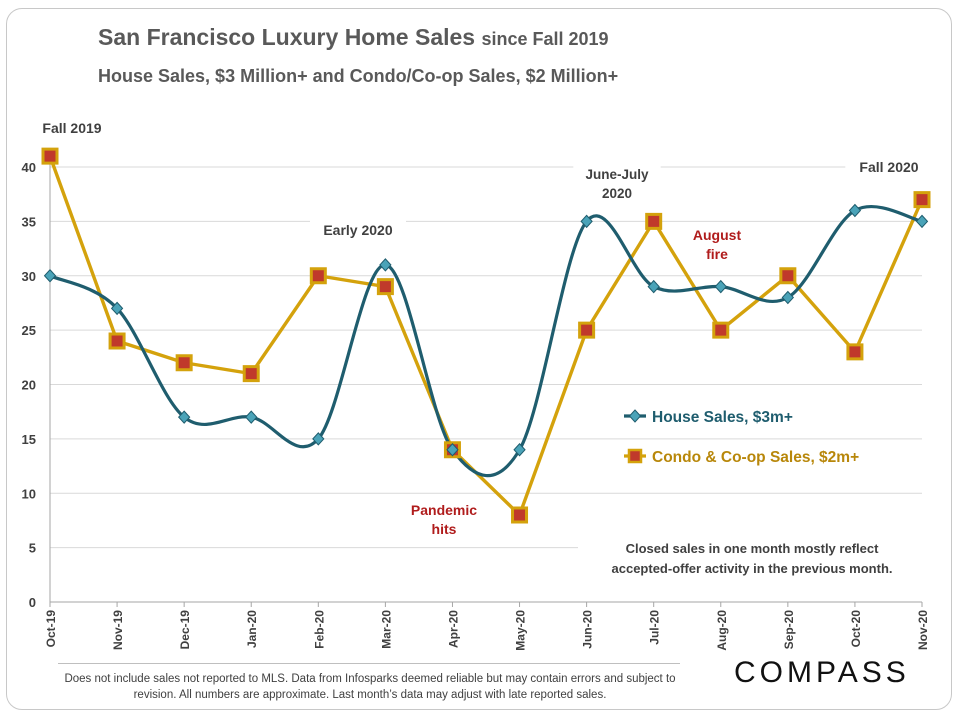  Describe the element at coordinates (32, 548) in the screenshot. I see `y-tick-label: 5` at that location.